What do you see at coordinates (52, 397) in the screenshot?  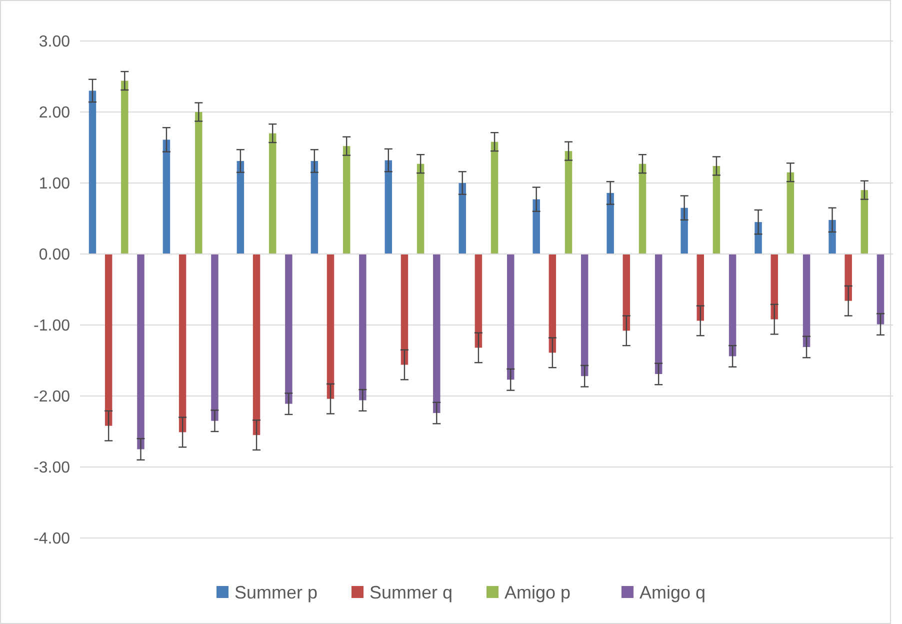 I see `y-tick-label: -2.00` at bounding box center [52, 397].